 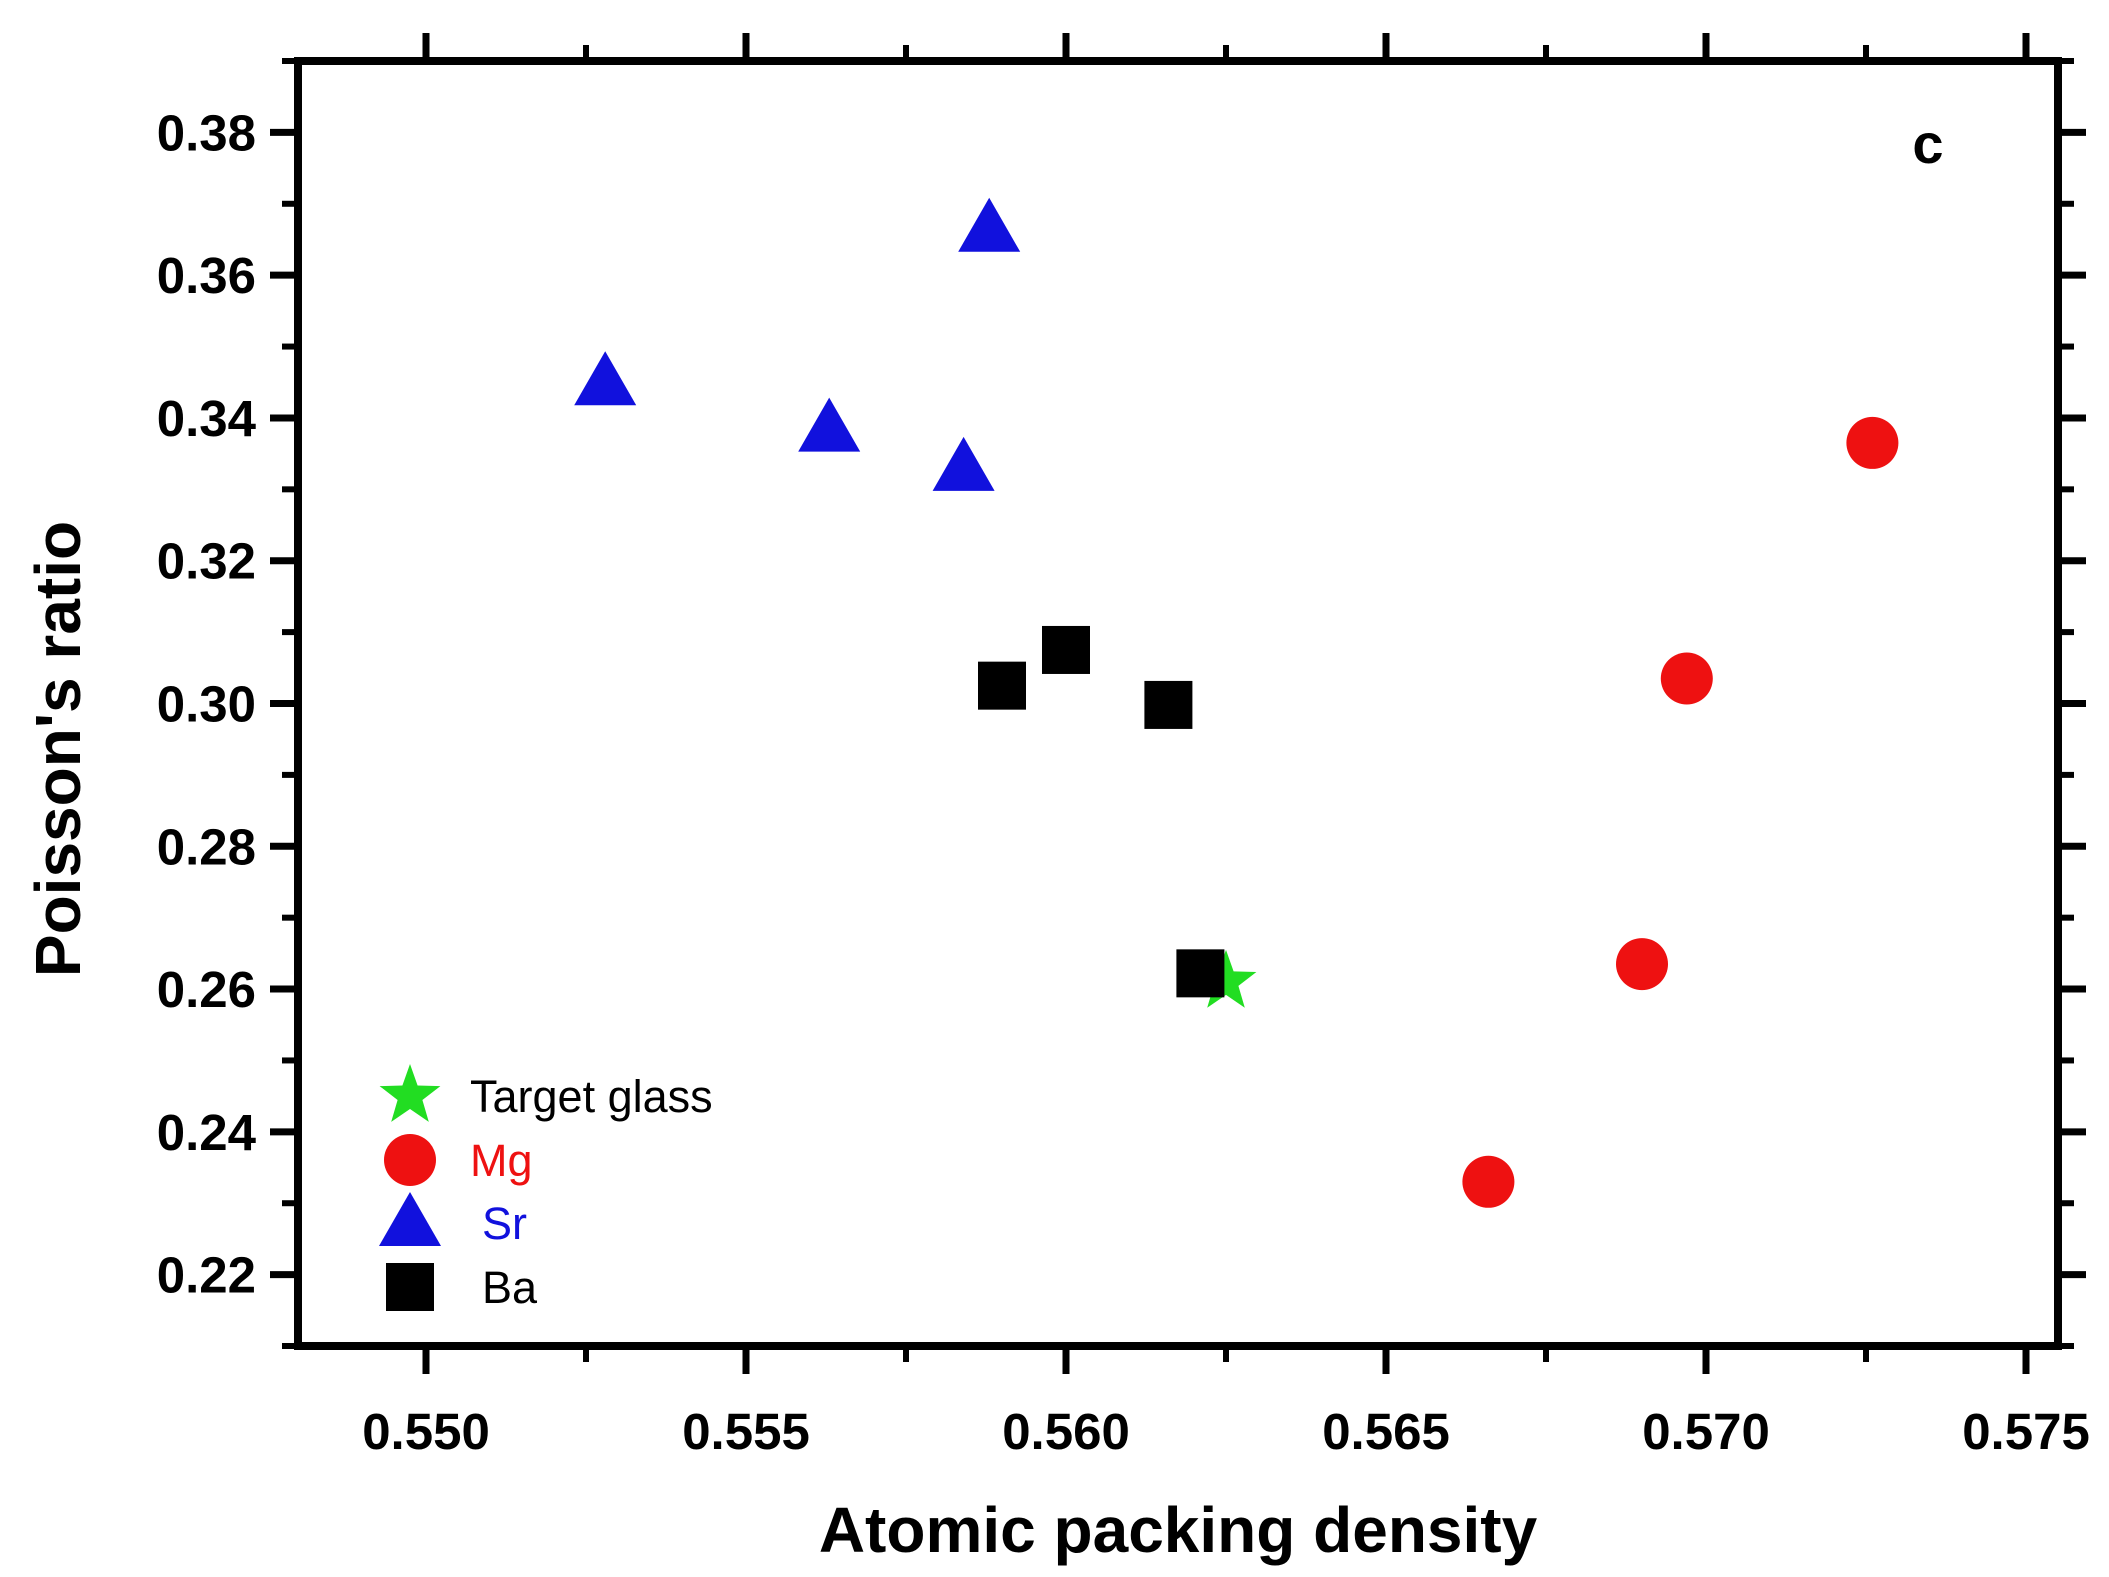 What do you see at coordinates (1178, 1530) in the screenshot?
I see `x-axis-title: Atomic packing density` at bounding box center [1178, 1530].